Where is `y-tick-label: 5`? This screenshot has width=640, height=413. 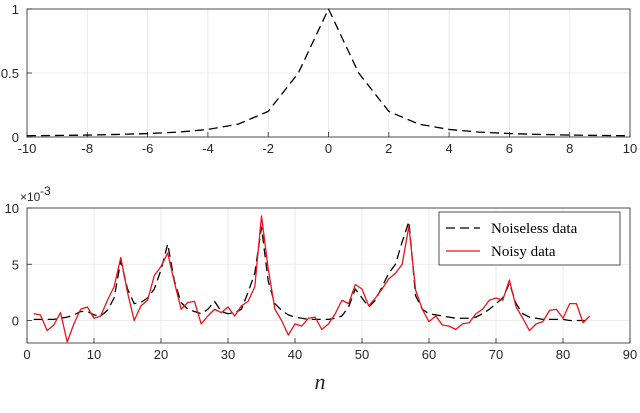
y-tick-label: 5 is located at coordinates (15, 264).